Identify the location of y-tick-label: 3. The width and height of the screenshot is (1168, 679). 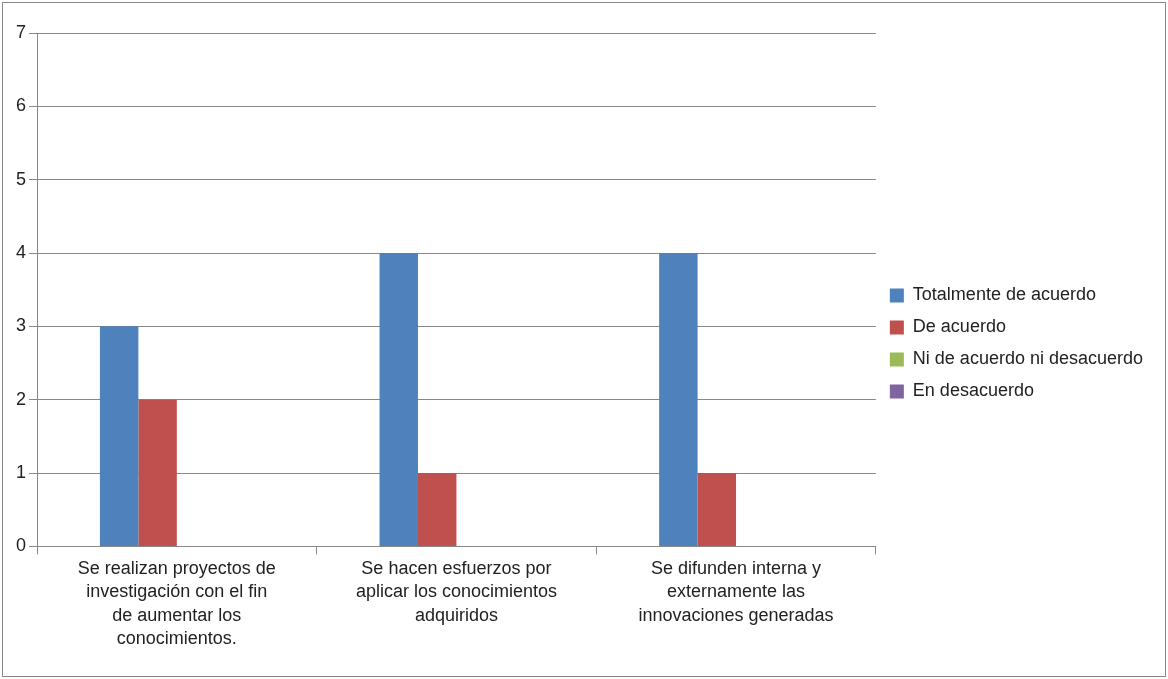
(21, 325).